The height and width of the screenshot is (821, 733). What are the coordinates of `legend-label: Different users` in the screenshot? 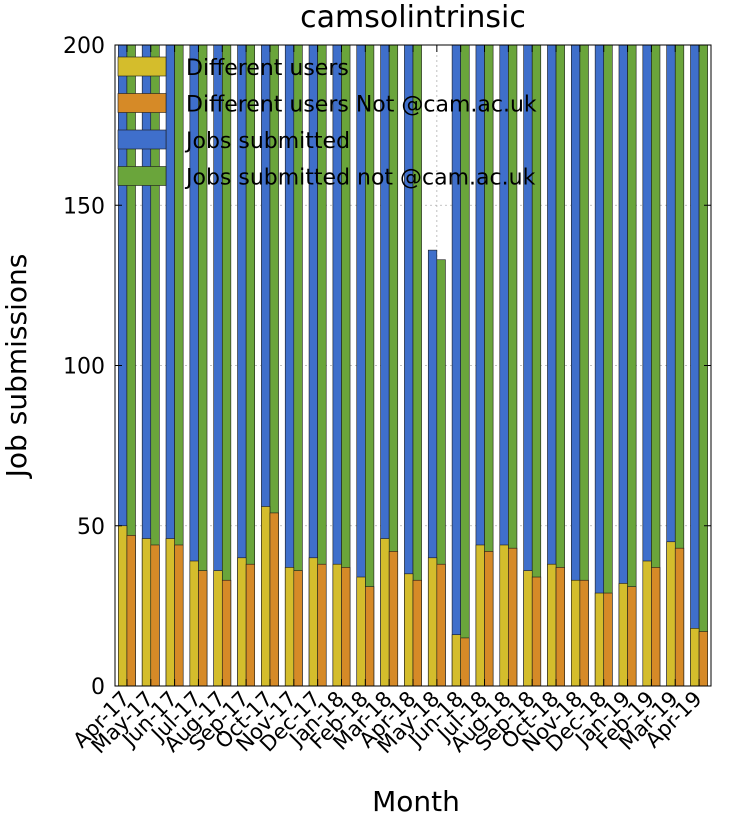 It's located at (267, 68).